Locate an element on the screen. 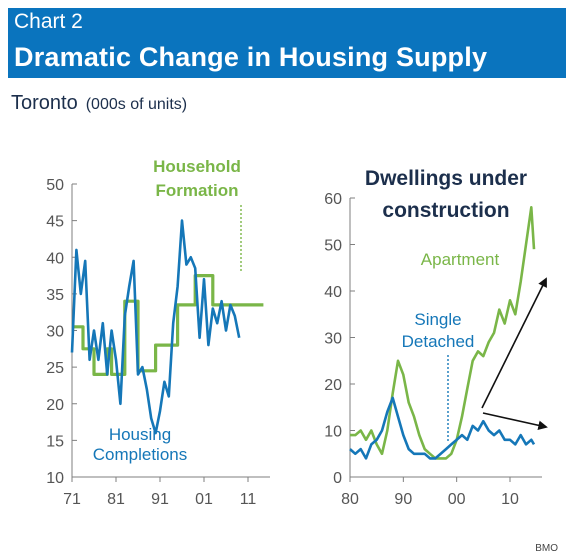 This screenshot has width=570, height=560. chart-title: Dramatic Change in Housing Supply is located at coordinates (251, 57).